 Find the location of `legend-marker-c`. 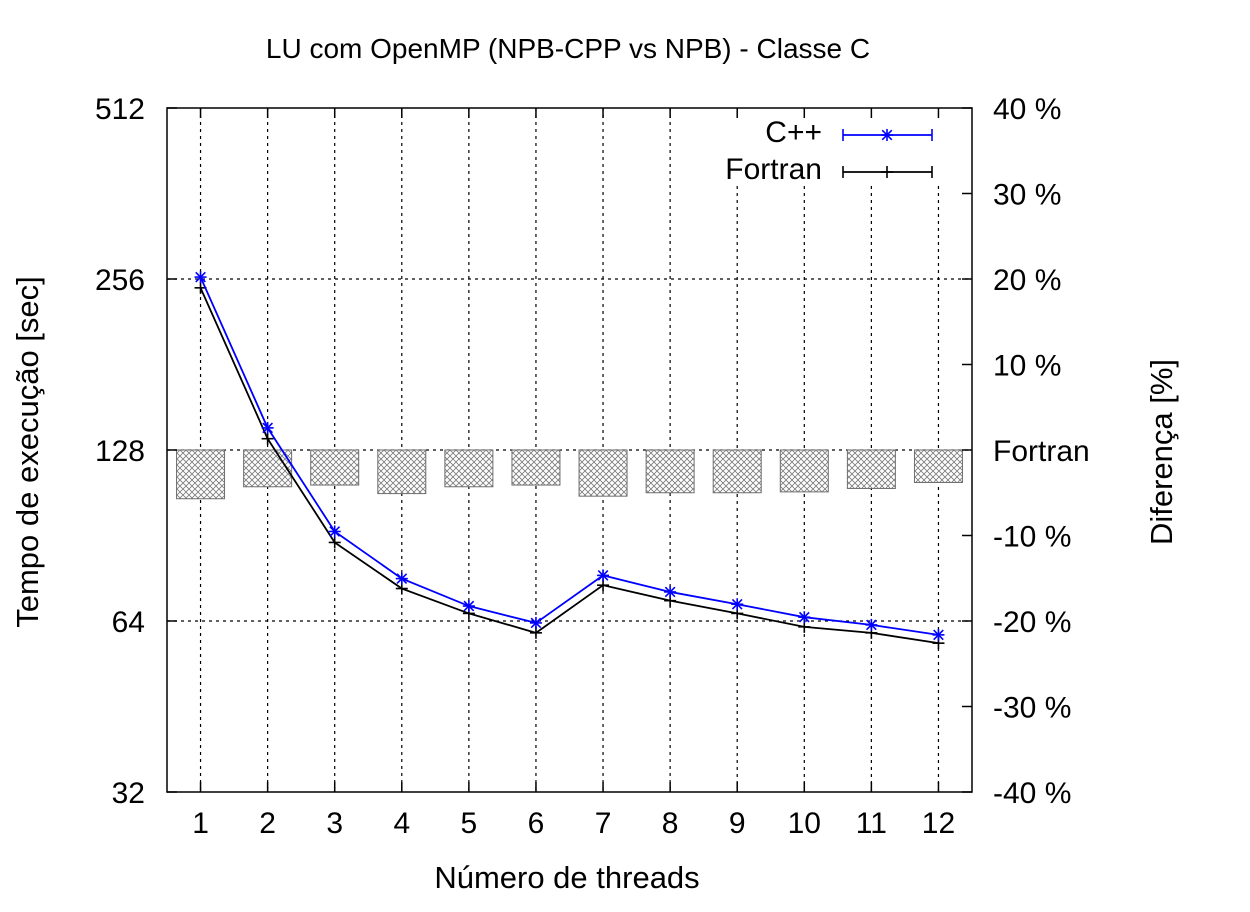

legend-marker-c is located at coordinates (887, 135).